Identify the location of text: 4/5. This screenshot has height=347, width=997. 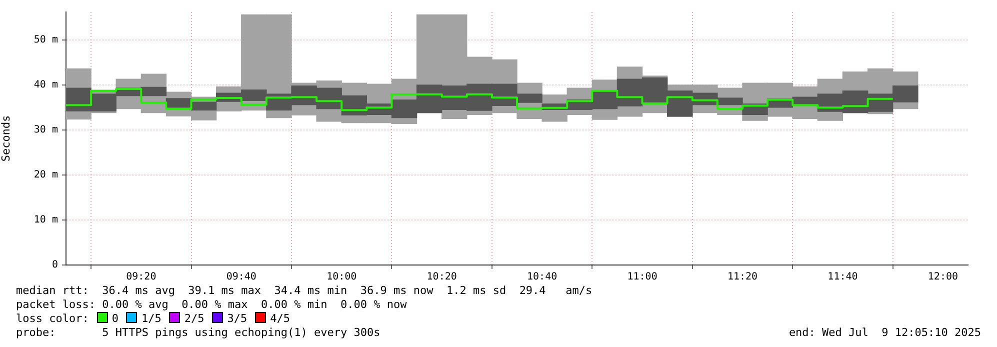
(280, 318).